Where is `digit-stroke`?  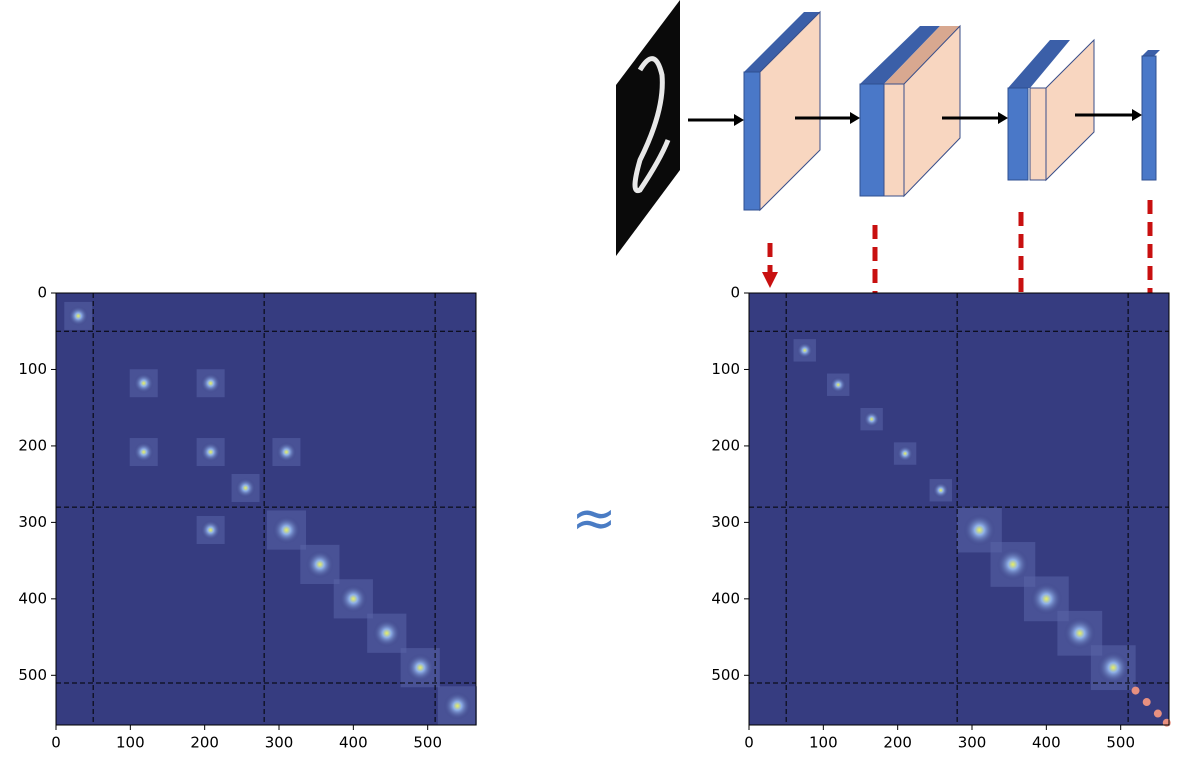
digit-stroke is located at coordinates (651, 125).